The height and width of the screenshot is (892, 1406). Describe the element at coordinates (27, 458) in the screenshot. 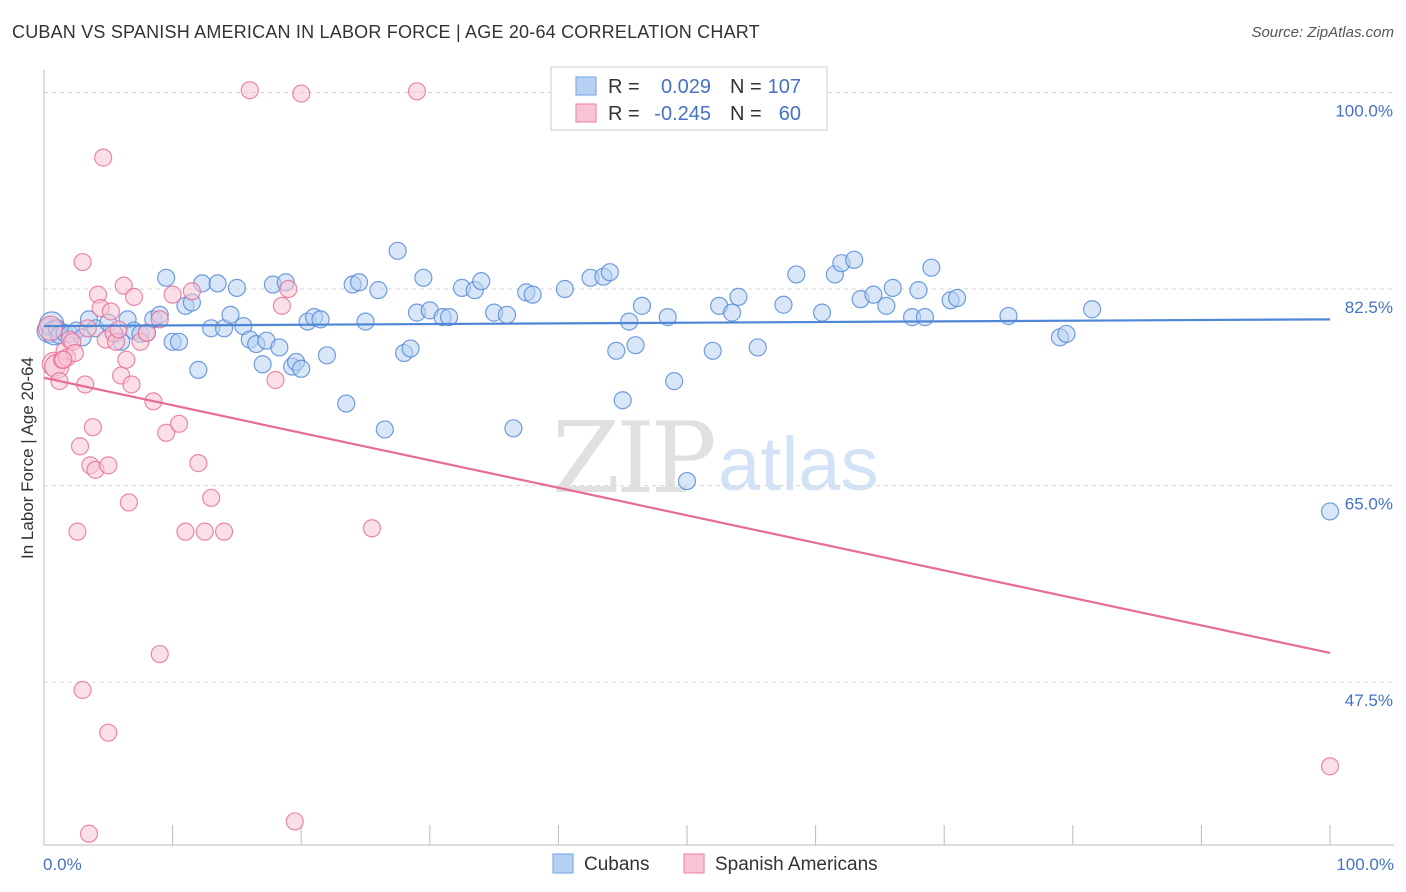

I see `y-axis-title: In Labor Force | Age 20-64` at that location.